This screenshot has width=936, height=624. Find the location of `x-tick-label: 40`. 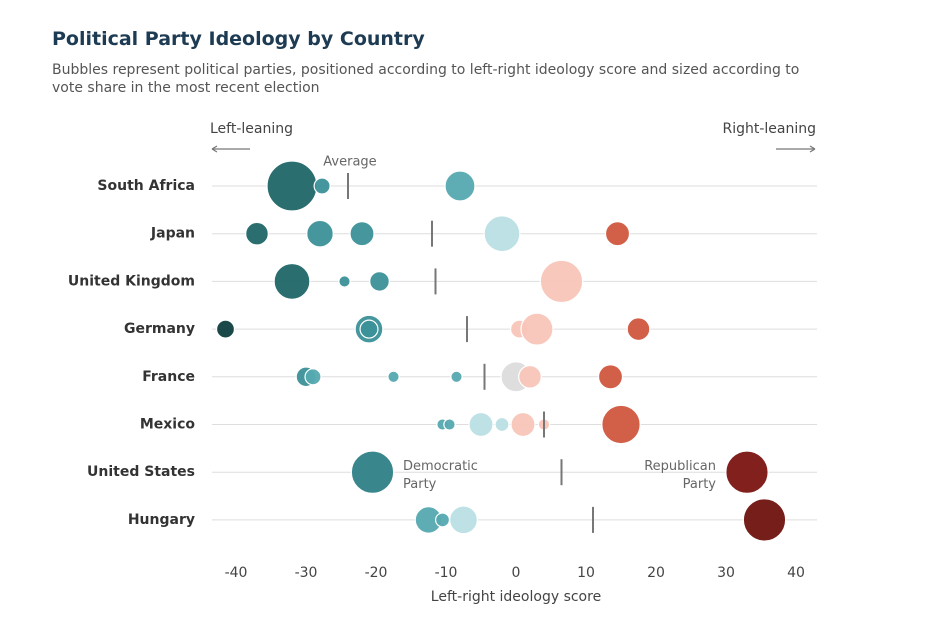

x-tick-label: 40 is located at coordinates (796, 573).